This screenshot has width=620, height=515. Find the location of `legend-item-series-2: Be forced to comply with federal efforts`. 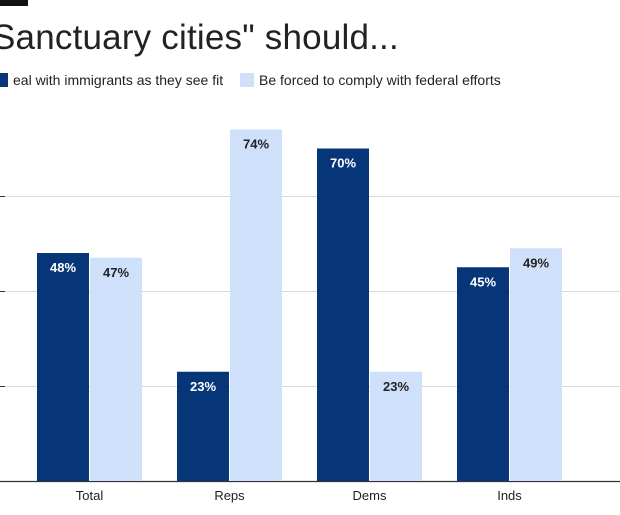

legend-item-series-2: Be forced to comply with federal efforts is located at coordinates (370, 80).